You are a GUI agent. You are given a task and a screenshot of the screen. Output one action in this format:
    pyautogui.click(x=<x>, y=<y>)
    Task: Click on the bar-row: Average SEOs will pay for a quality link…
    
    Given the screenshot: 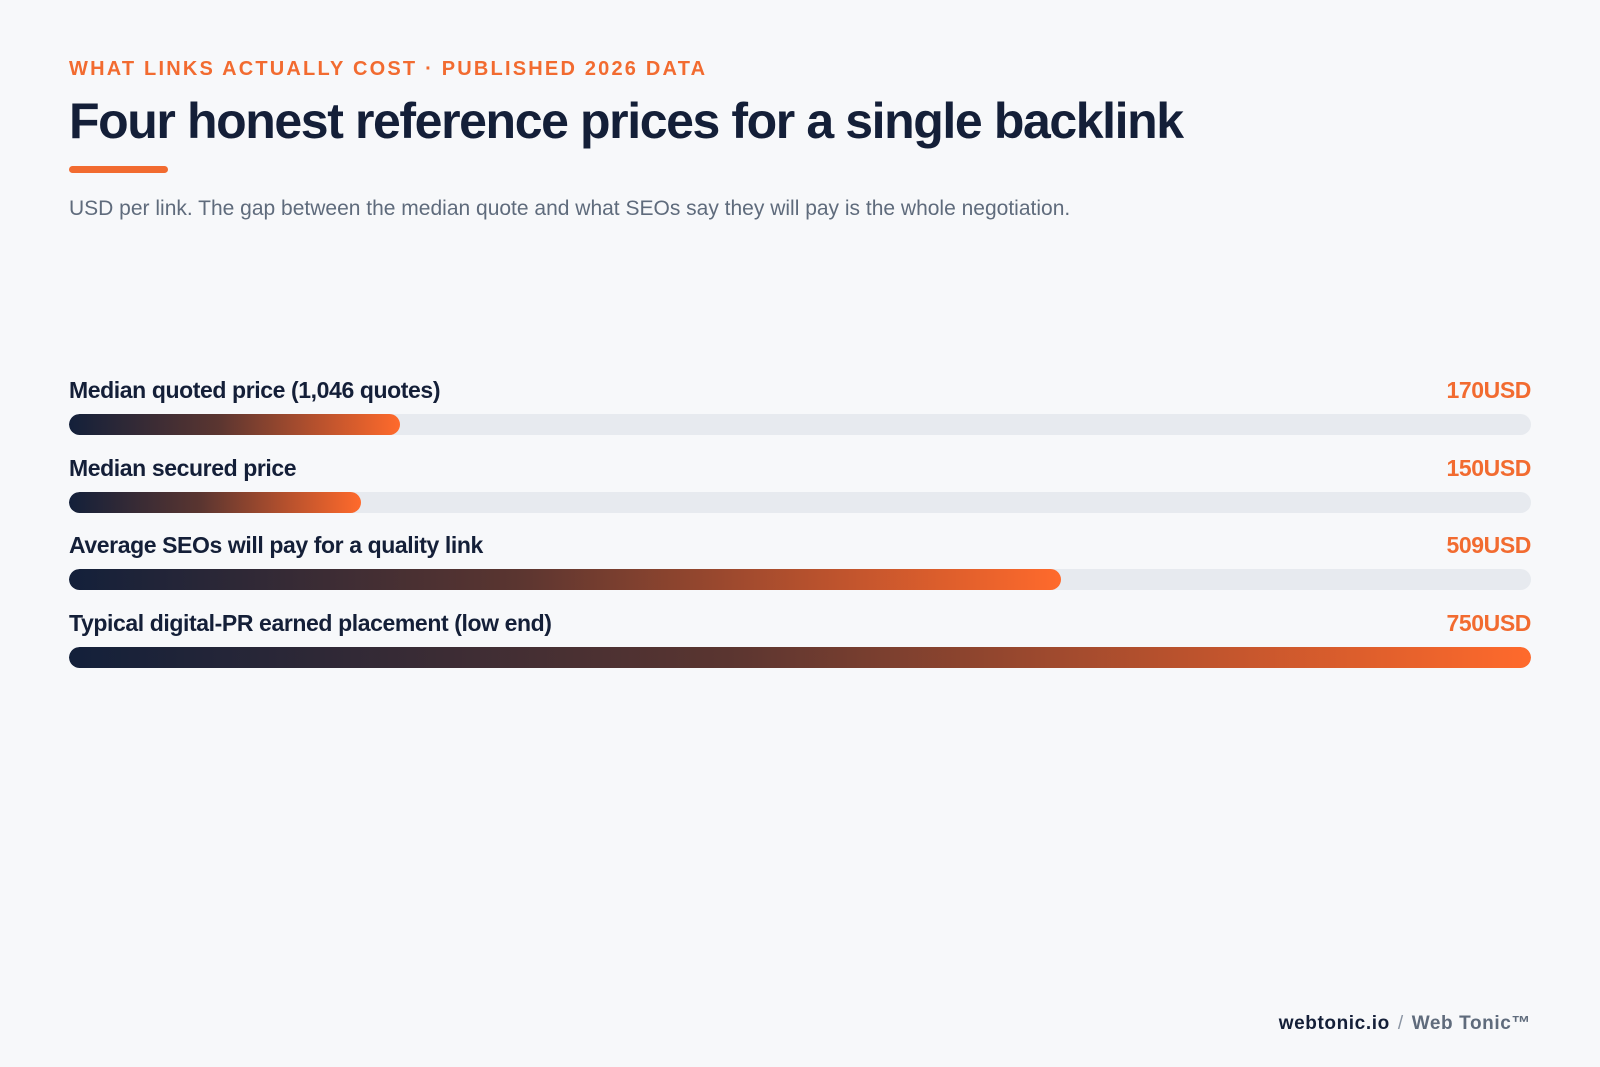 What is the action you would take?
    pyautogui.click(x=800, y=564)
    